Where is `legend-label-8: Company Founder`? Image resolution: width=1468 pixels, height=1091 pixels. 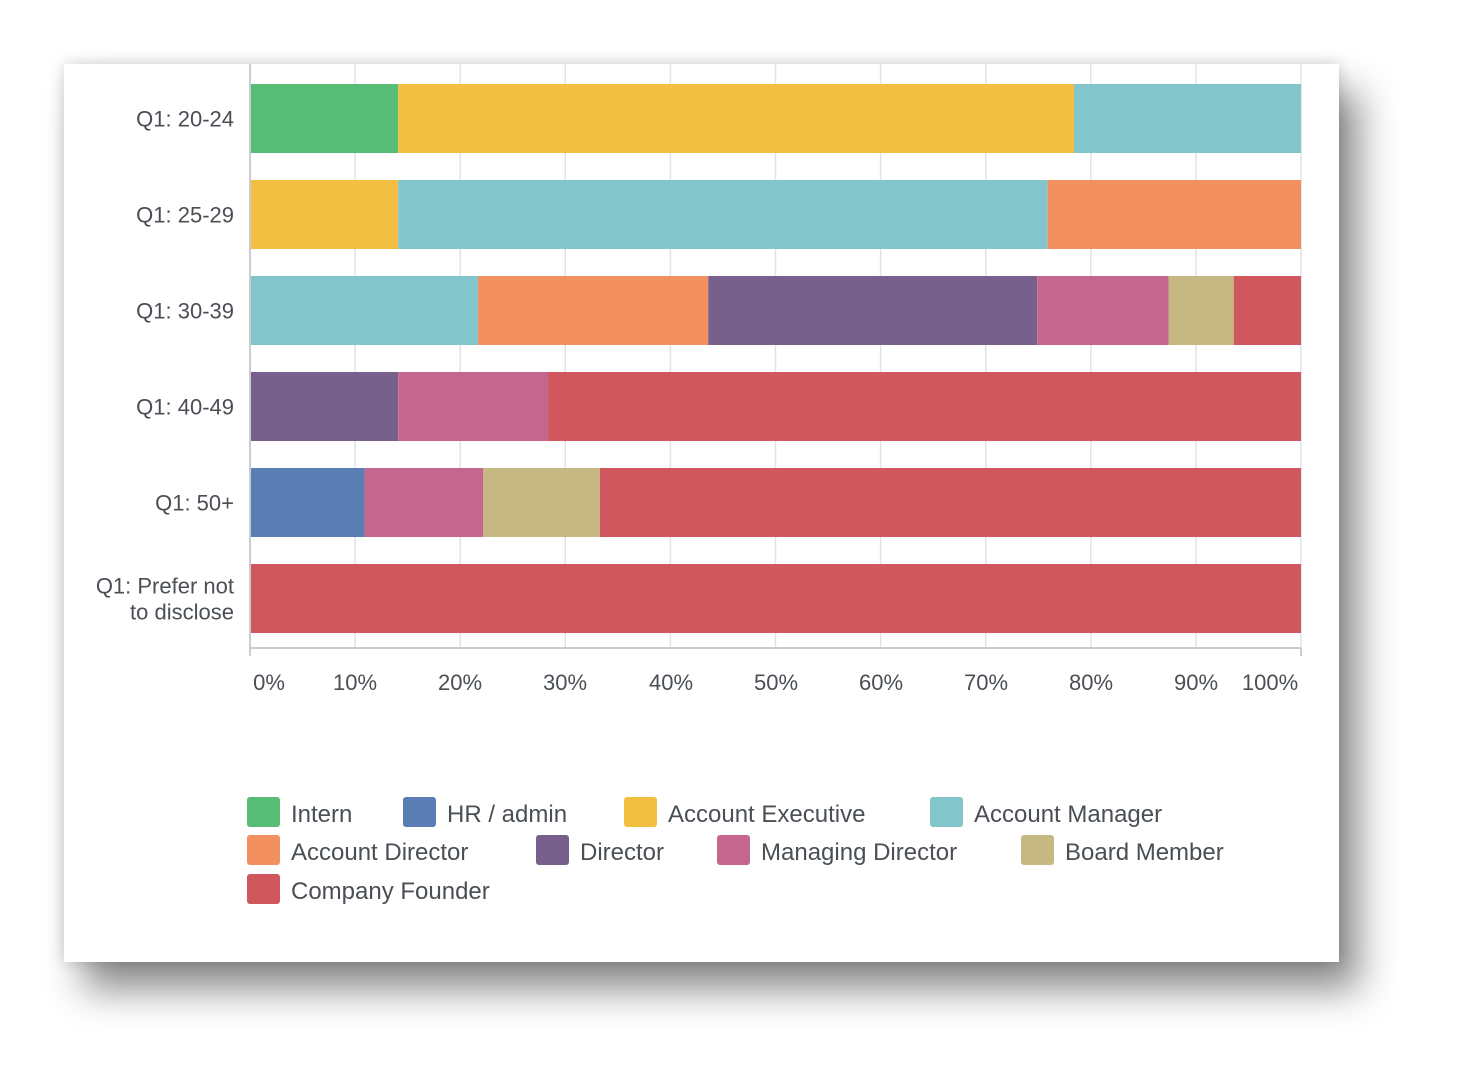
legend-label-8: Company Founder is located at coordinates (390, 891).